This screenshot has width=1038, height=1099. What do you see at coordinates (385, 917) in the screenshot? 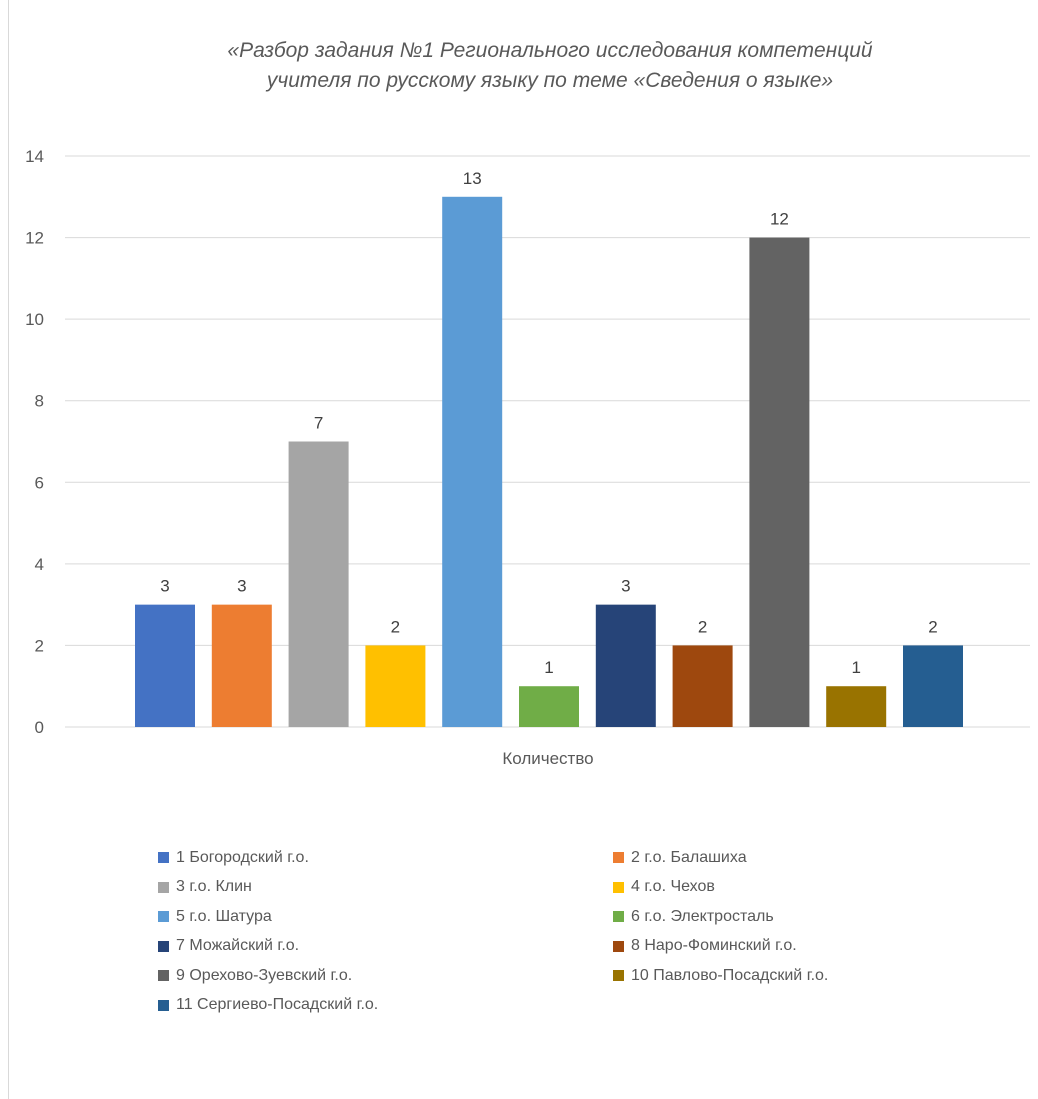
I see `legend-item: 5 г.о. Шатура` at bounding box center [385, 917].